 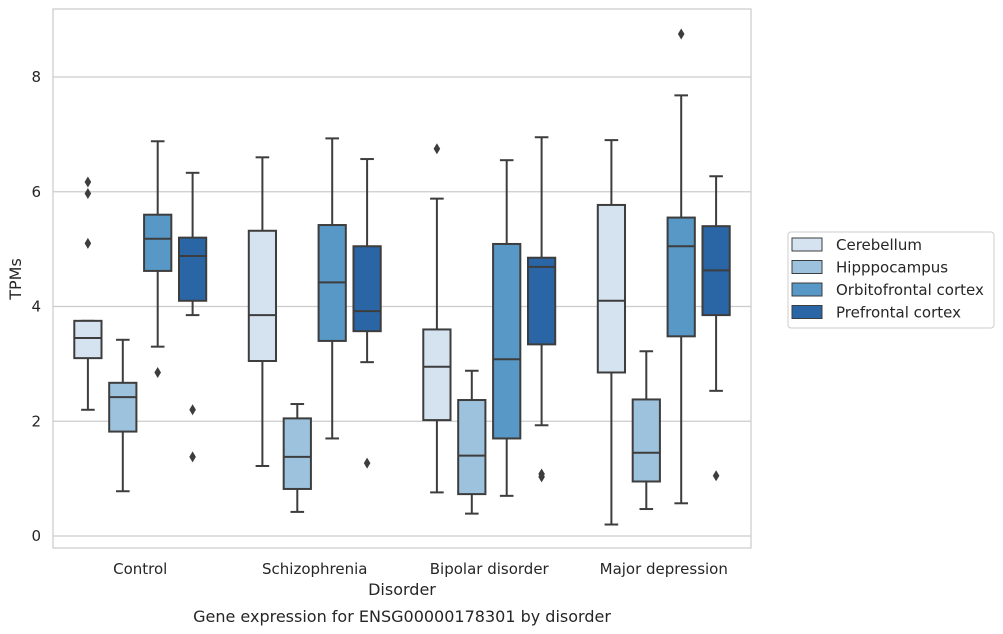 What do you see at coordinates (892, 268) in the screenshot?
I see `legend-label: Hipppocampus` at bounding box center [892, 268].